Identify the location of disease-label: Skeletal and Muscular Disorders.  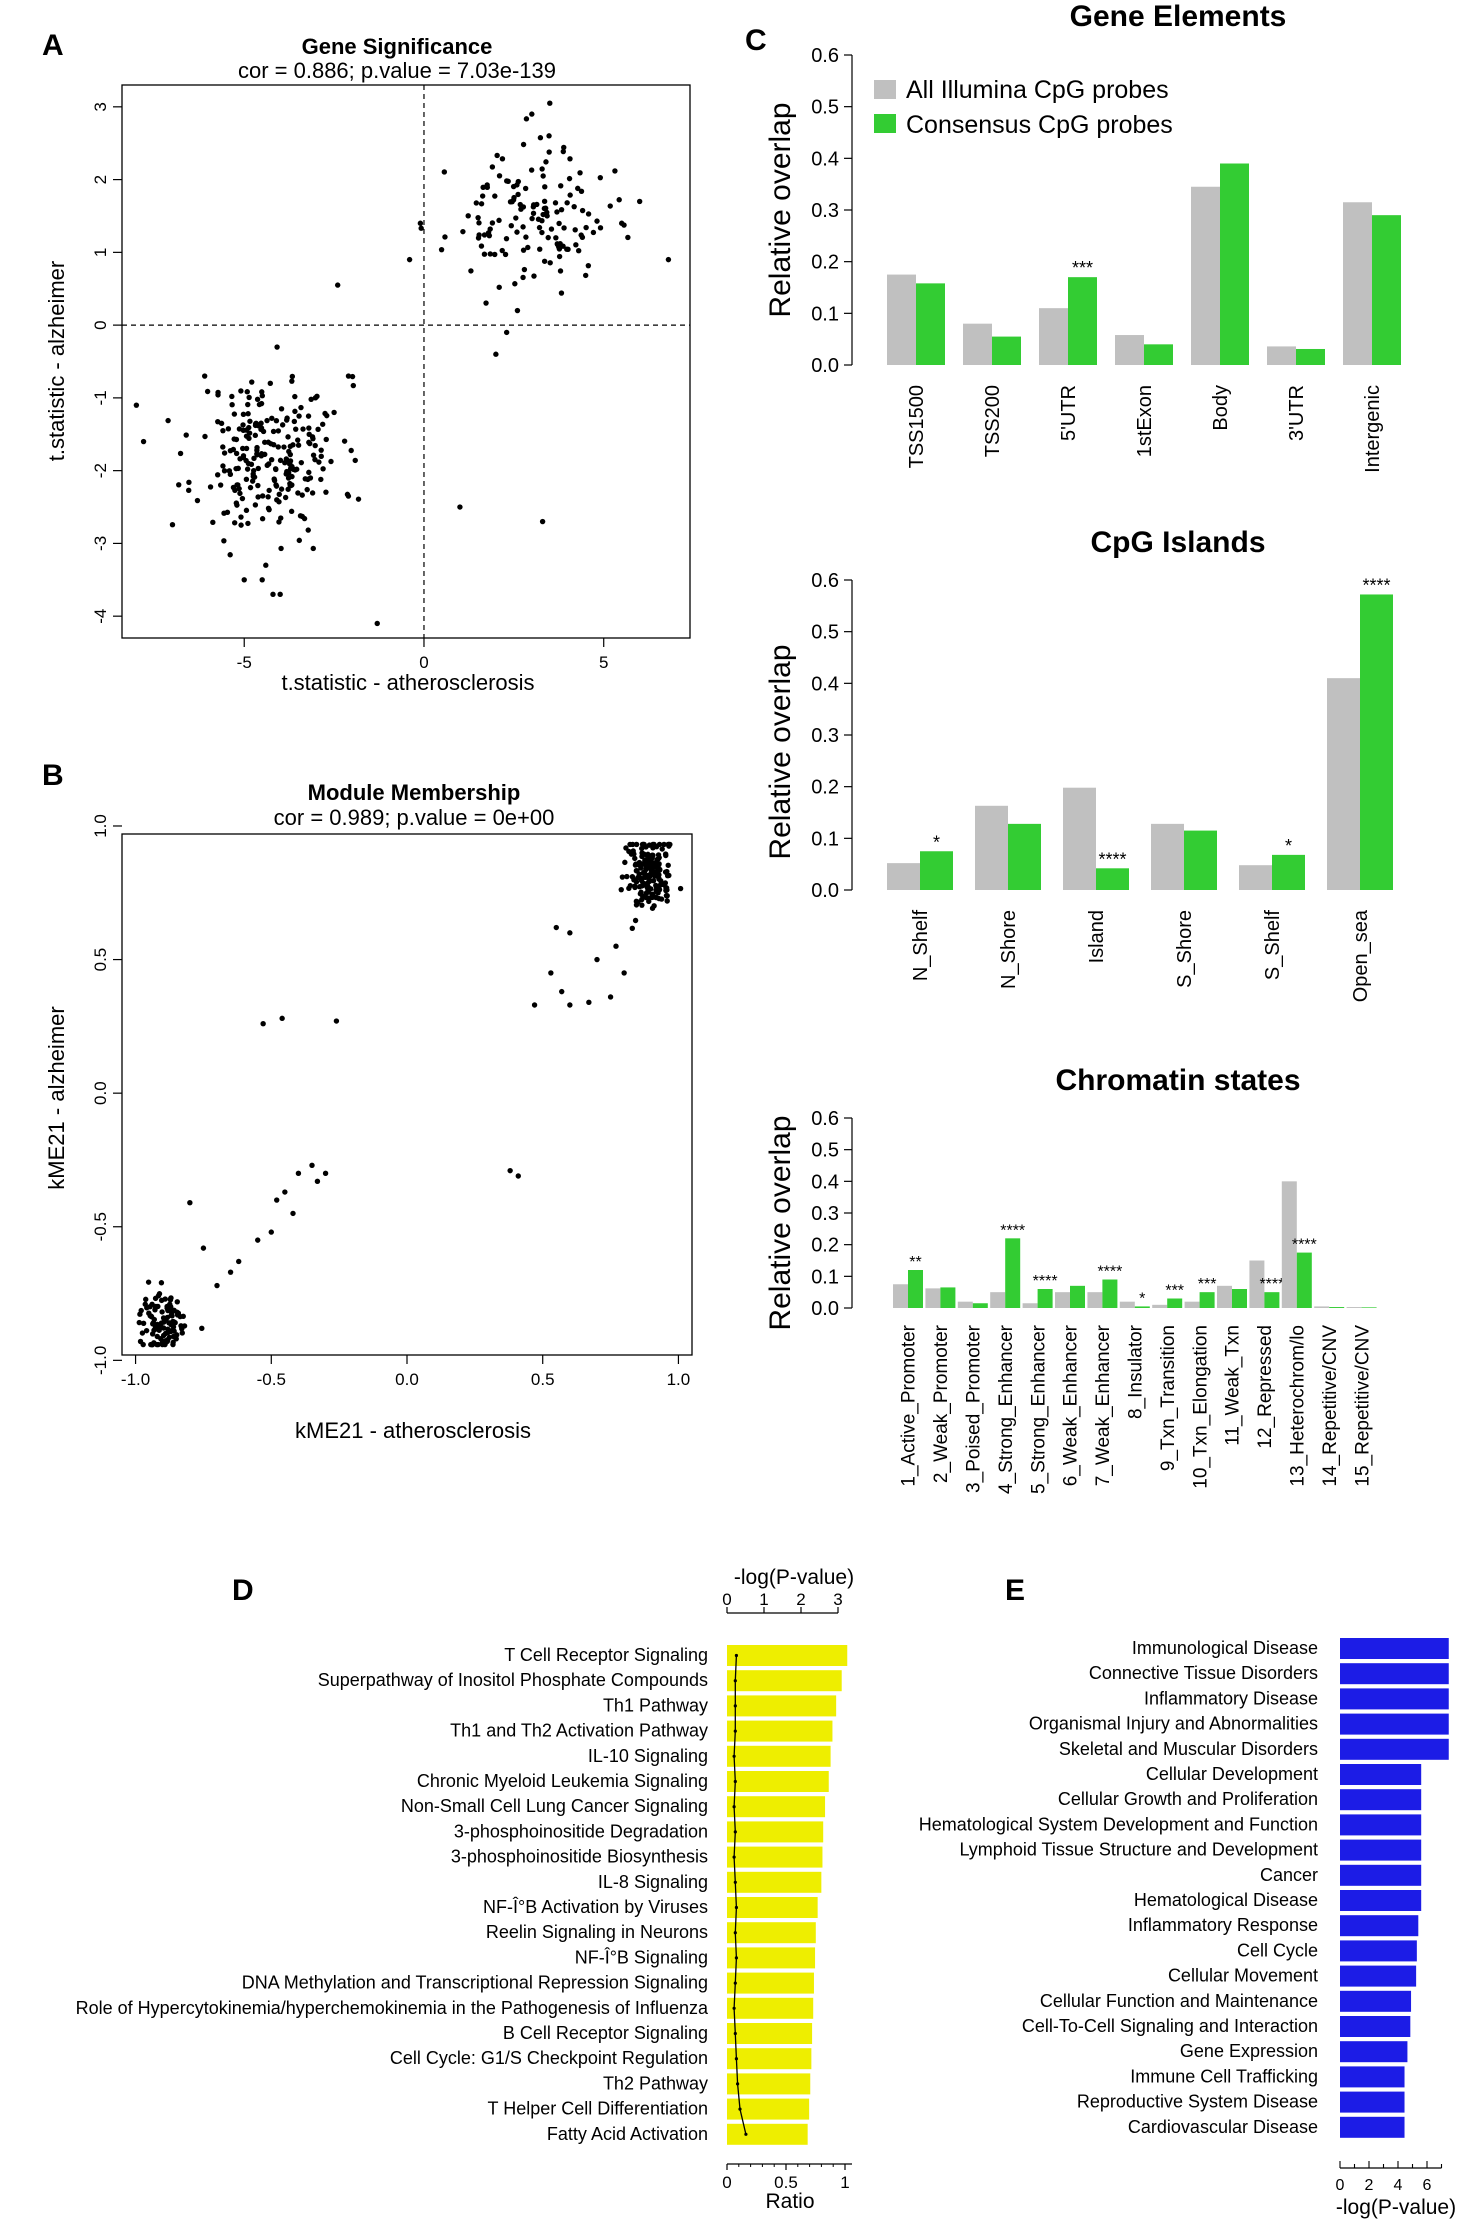
(1188, 1749).